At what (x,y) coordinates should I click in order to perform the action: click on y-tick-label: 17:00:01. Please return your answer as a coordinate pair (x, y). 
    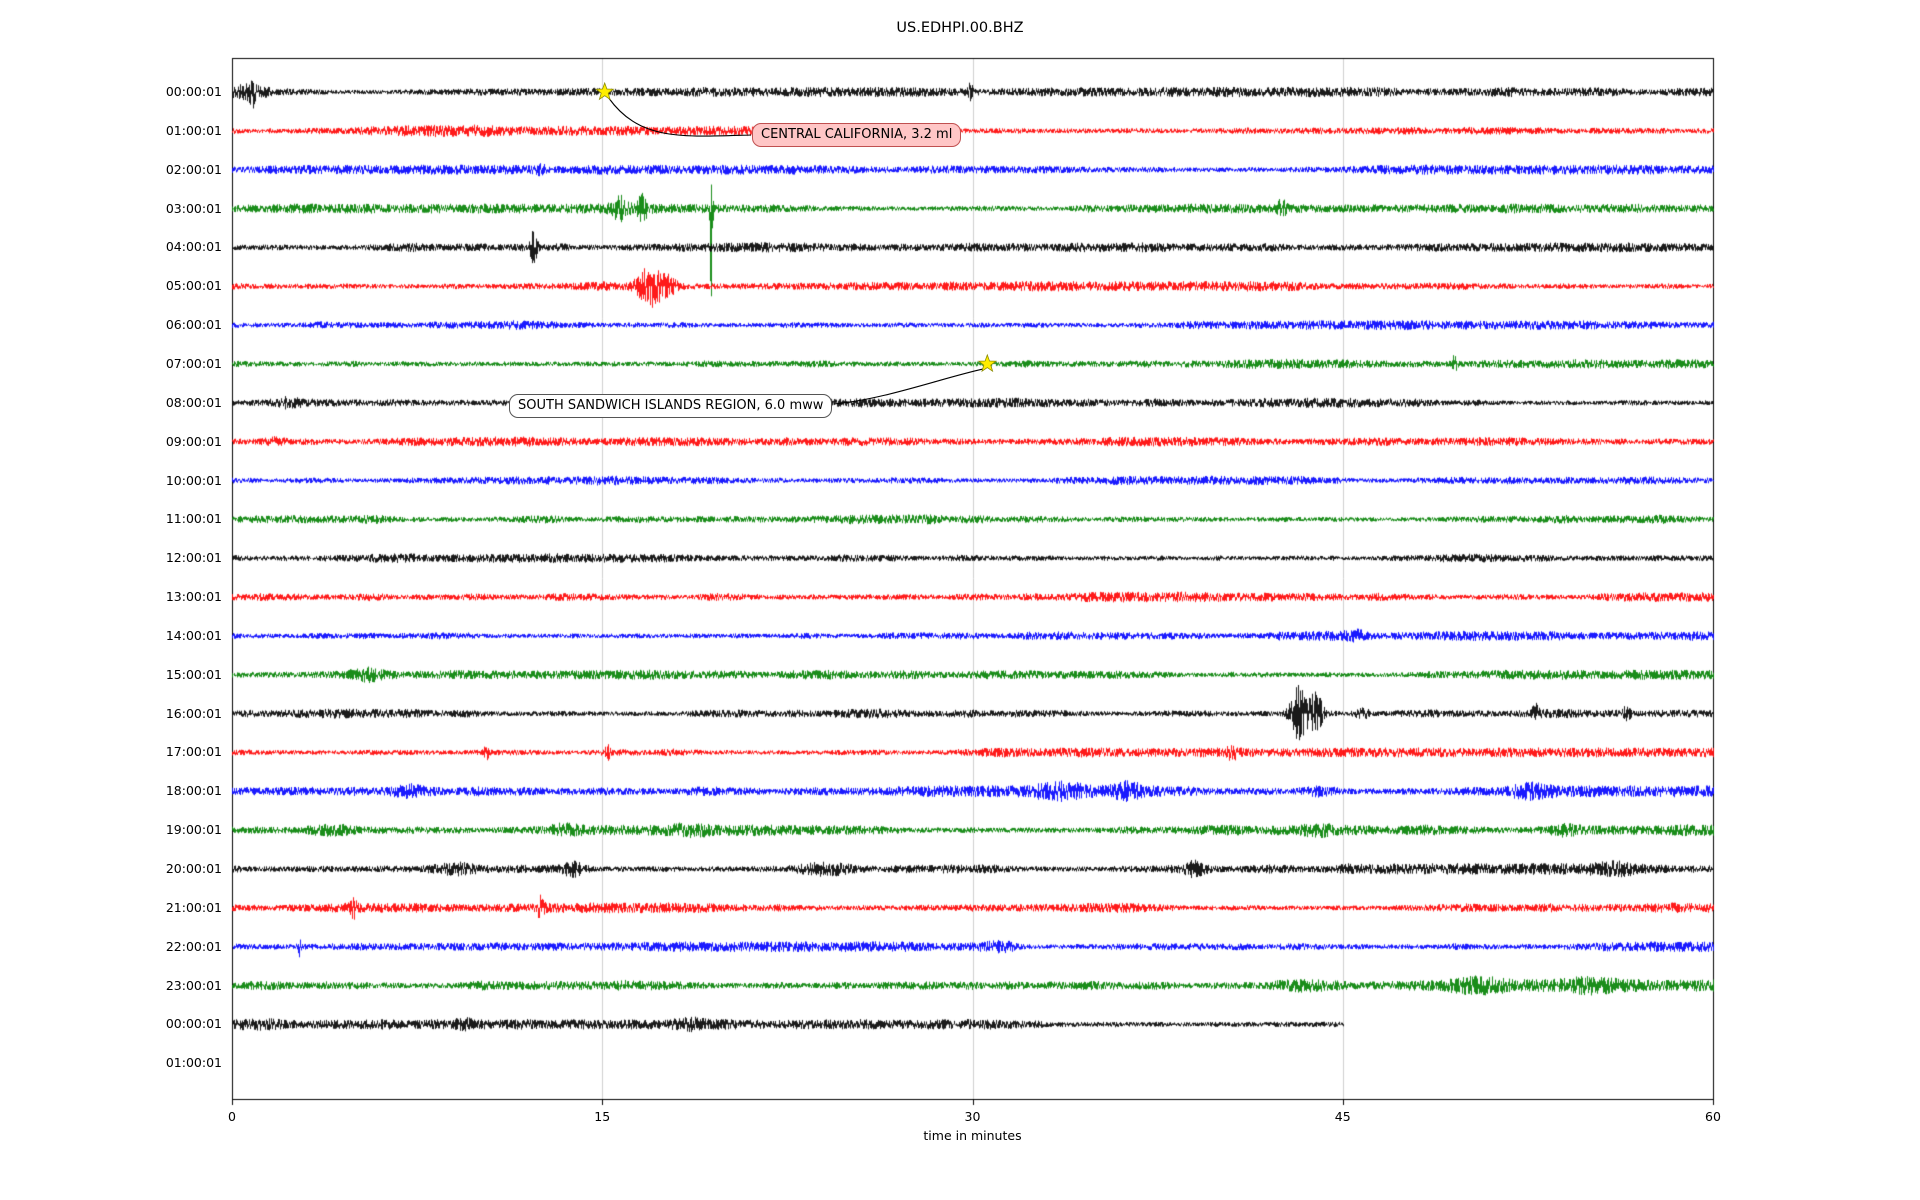
    Looking at the image, I should click on (193, 752).